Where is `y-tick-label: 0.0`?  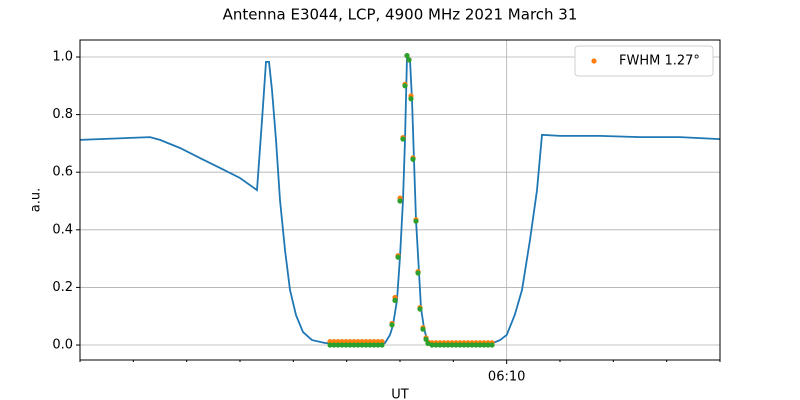
y-tick-label: 0.0 is located at coordinates (62, 345).